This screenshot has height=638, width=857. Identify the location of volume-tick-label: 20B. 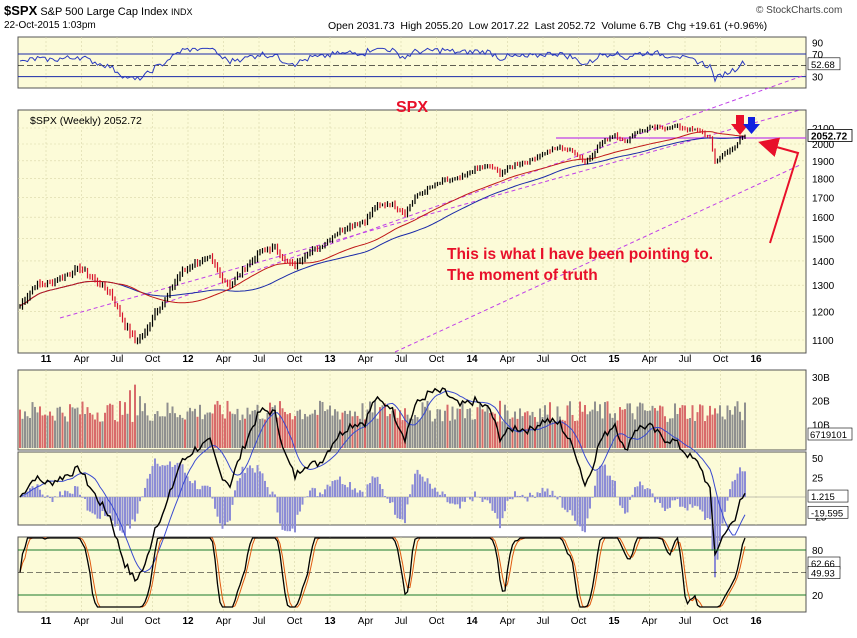
(821, 402).